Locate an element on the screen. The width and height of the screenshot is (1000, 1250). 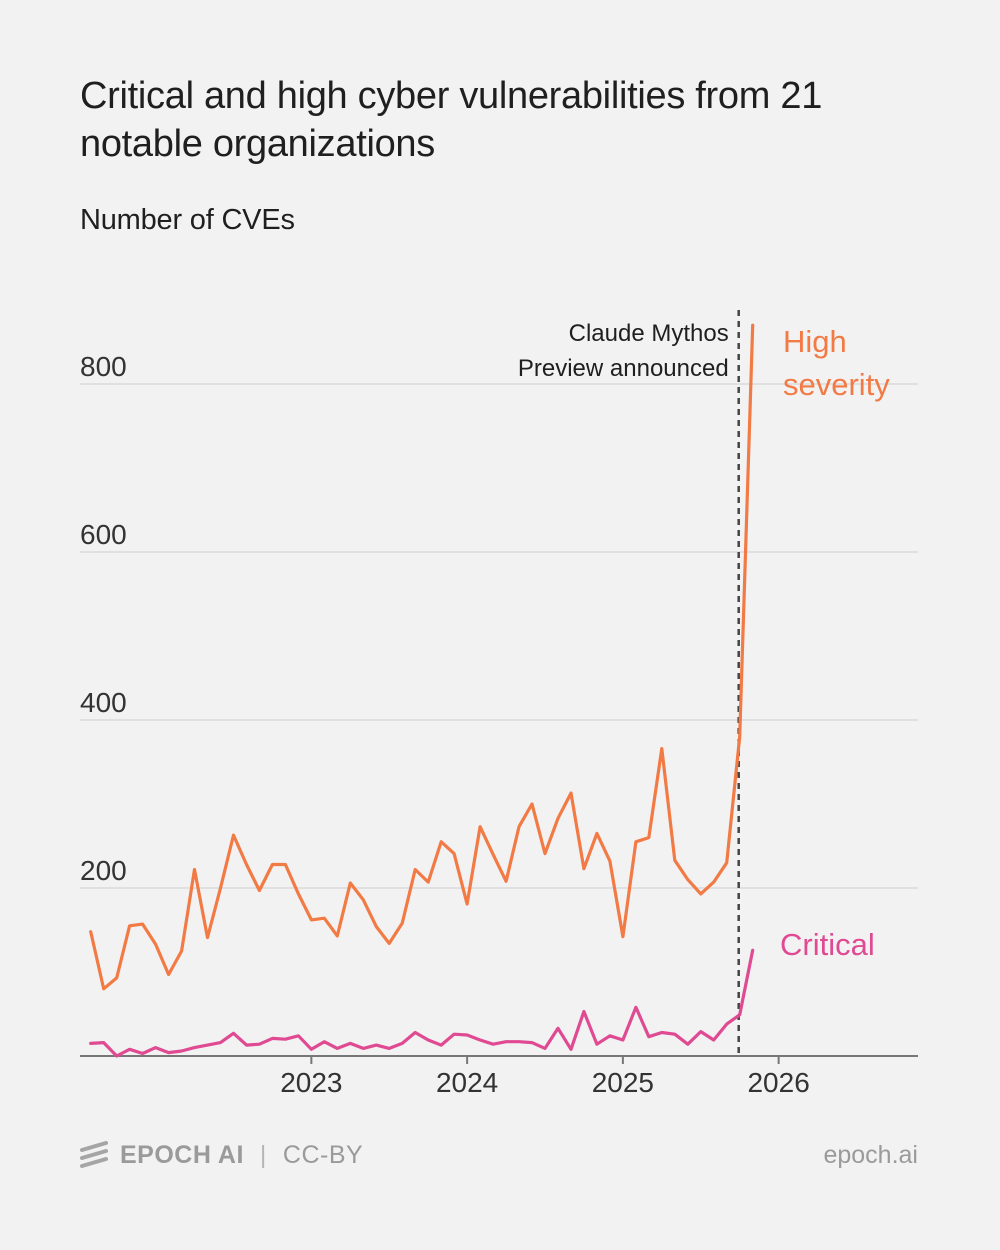
y-axis-unit-label: Number of CVEs is located at coordinates (187, 220).